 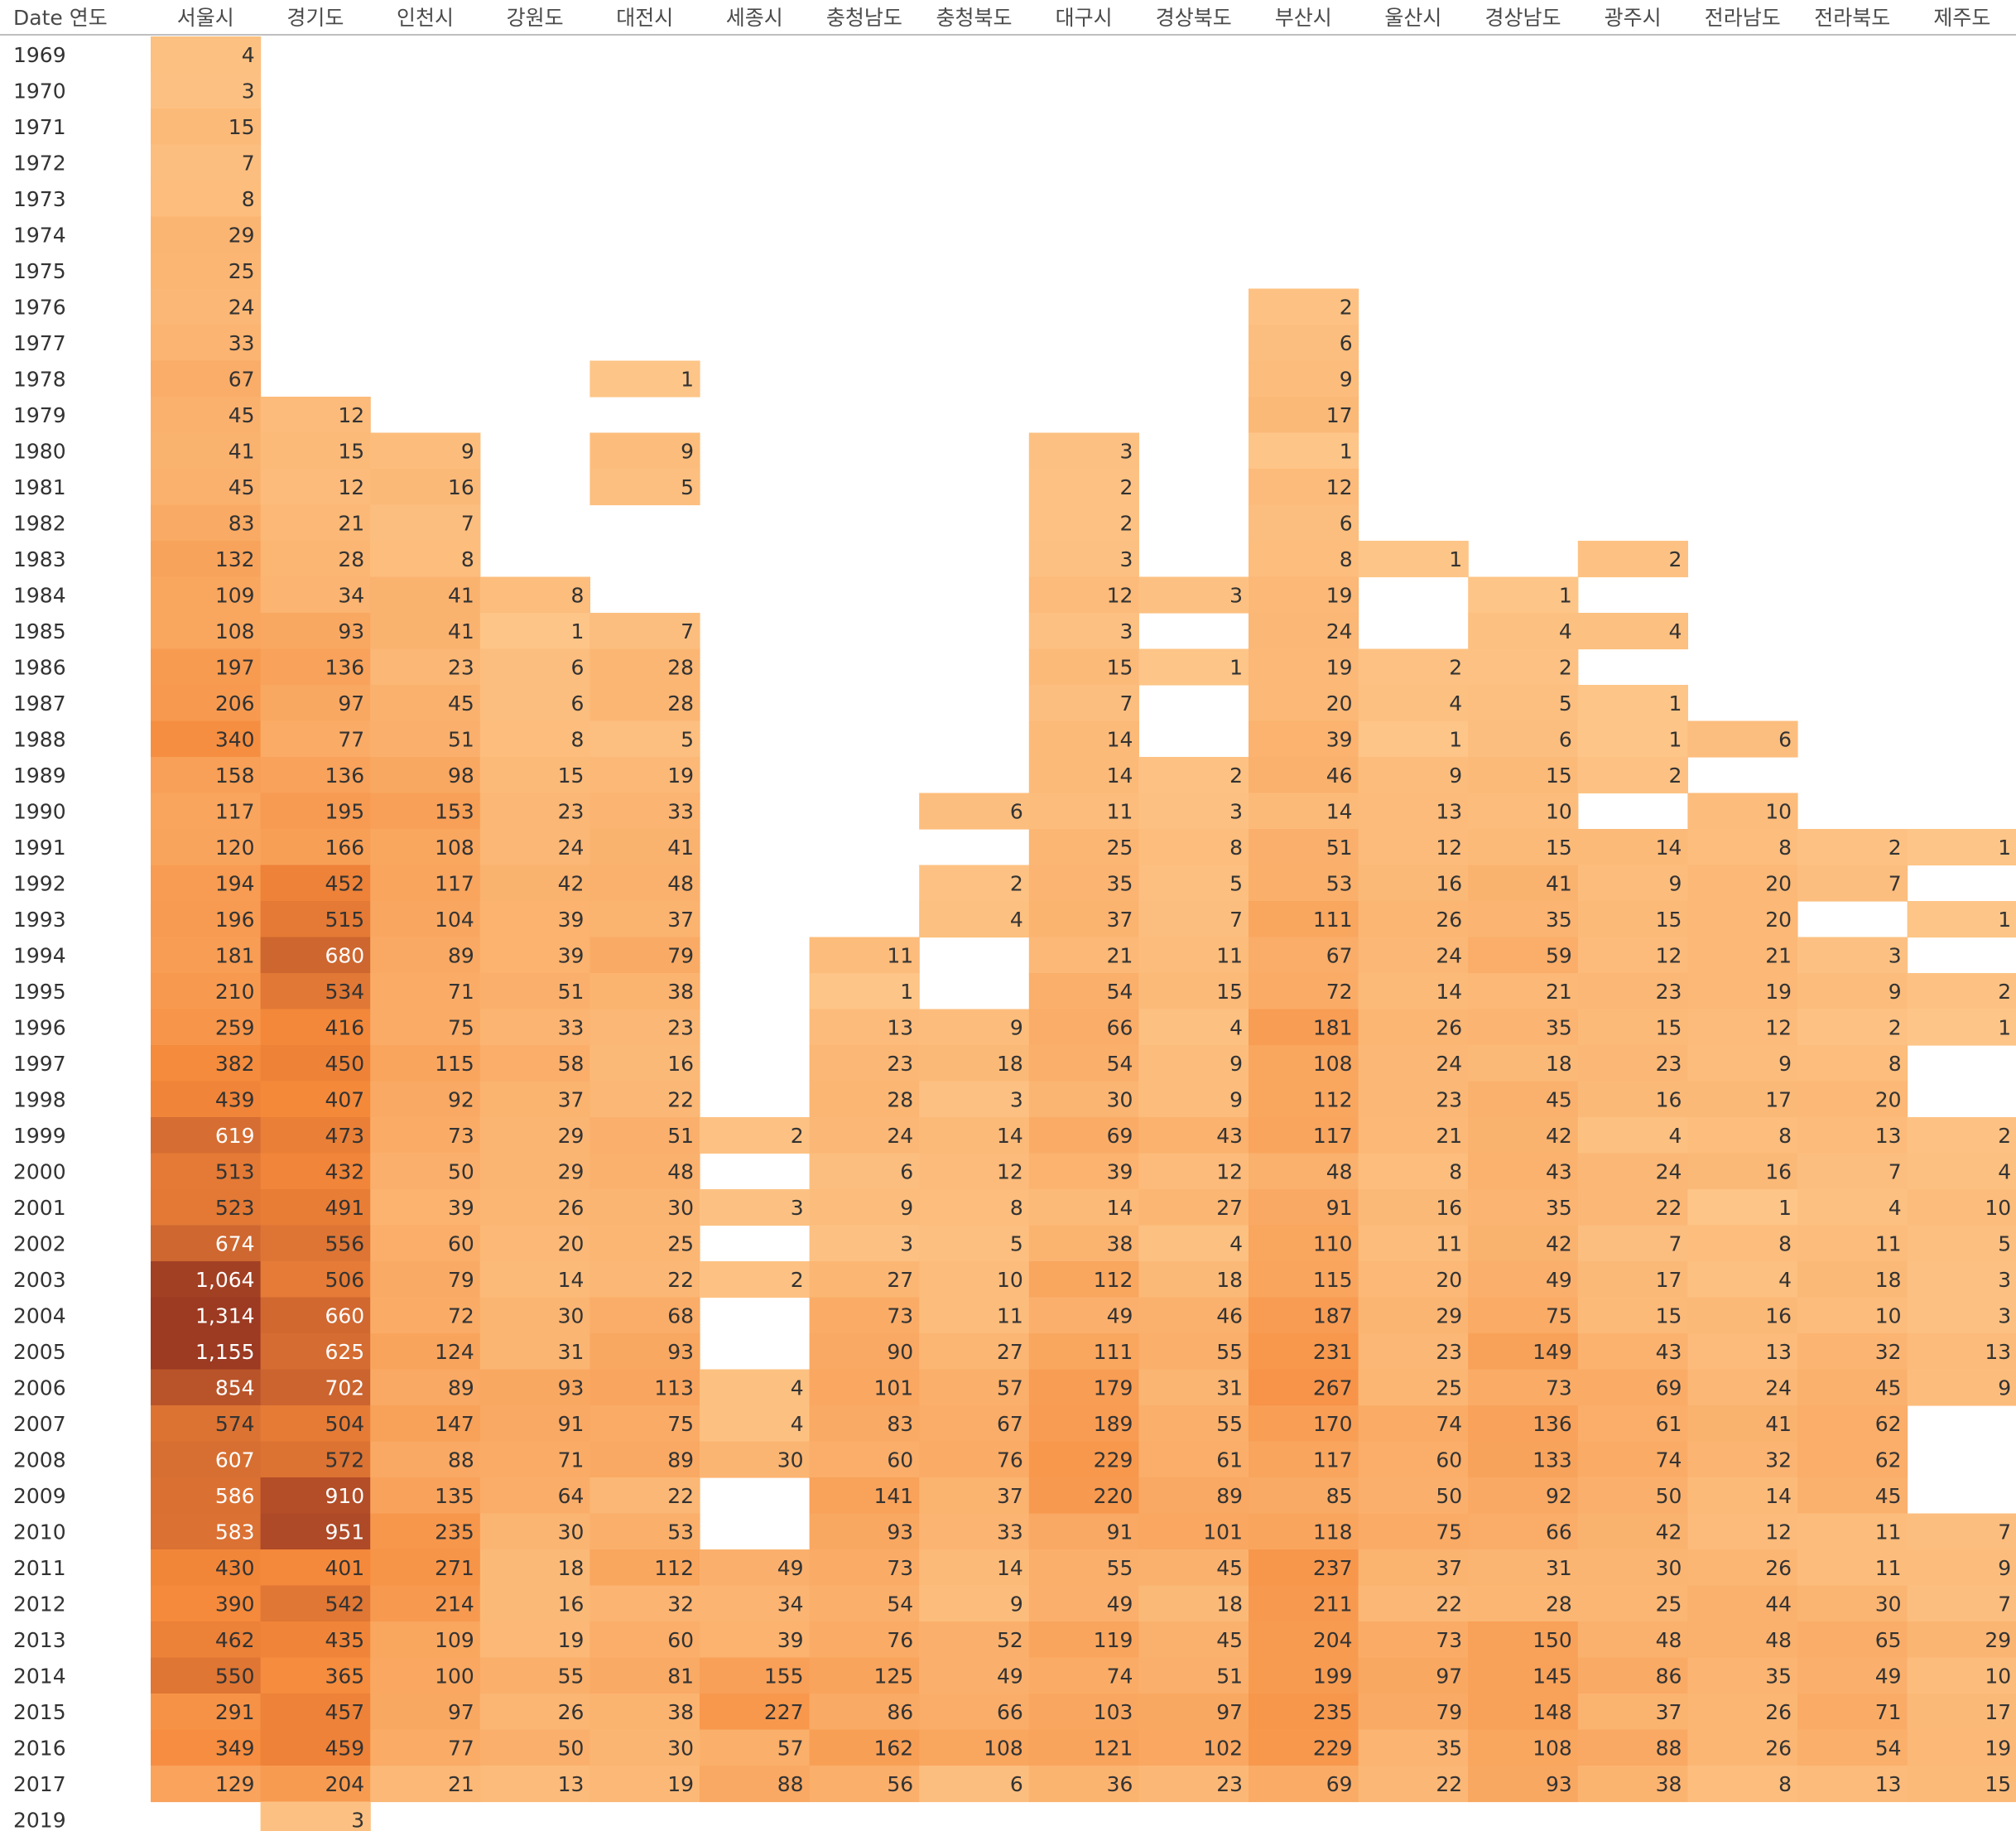 I want to click on cell-value-label: 23, so click(x=461, y=667).